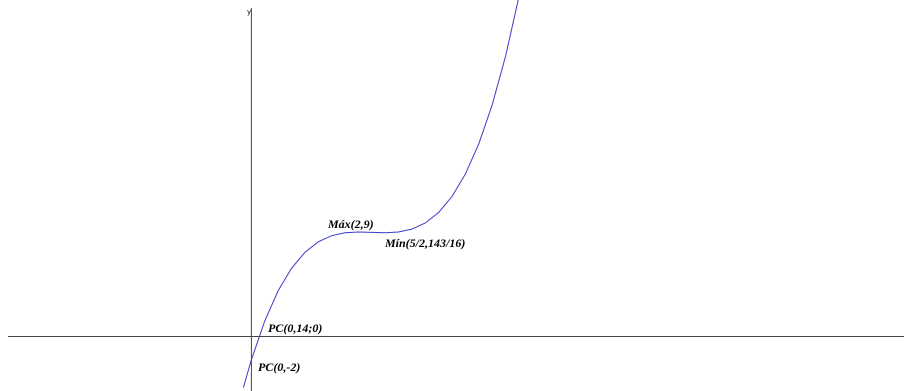 This screenshot has height=391, width=904. Describe the element at coordinates (295, 328) in the screenshot. I see `annotation: PC(0,14;0)` at that location.